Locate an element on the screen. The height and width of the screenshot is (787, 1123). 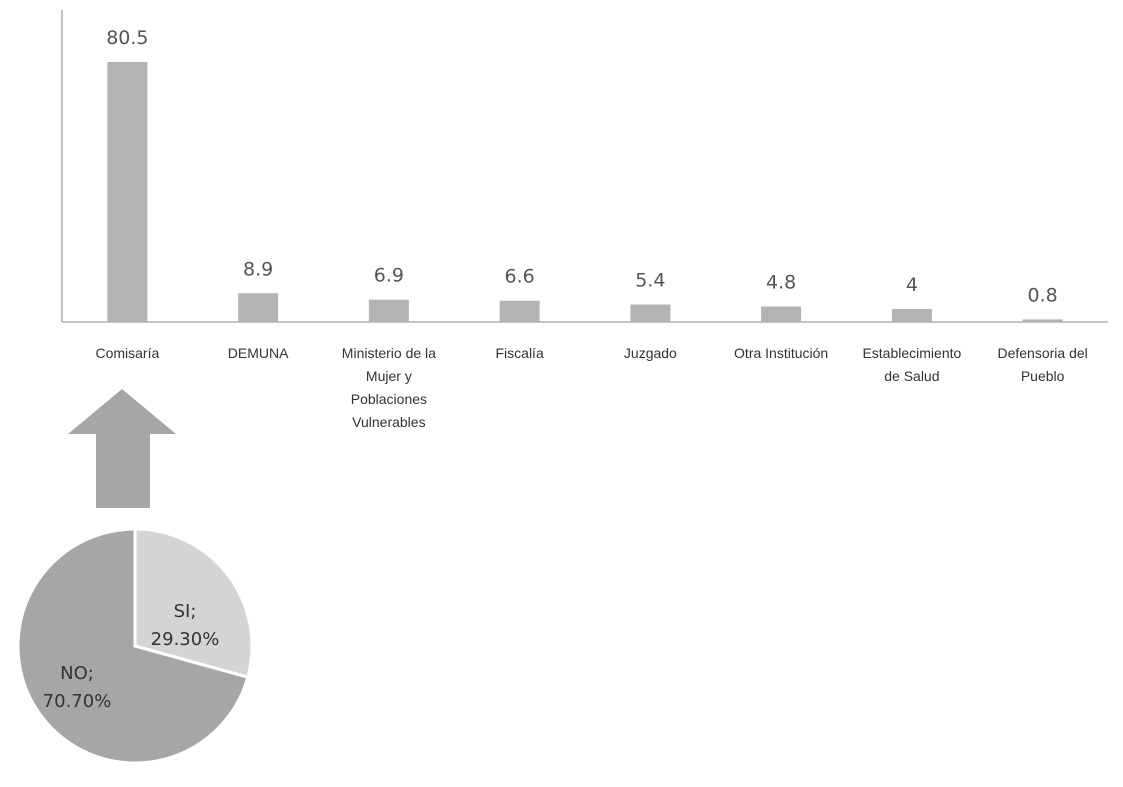
category-label: Otra Institución is located at coordinates (781, 353).